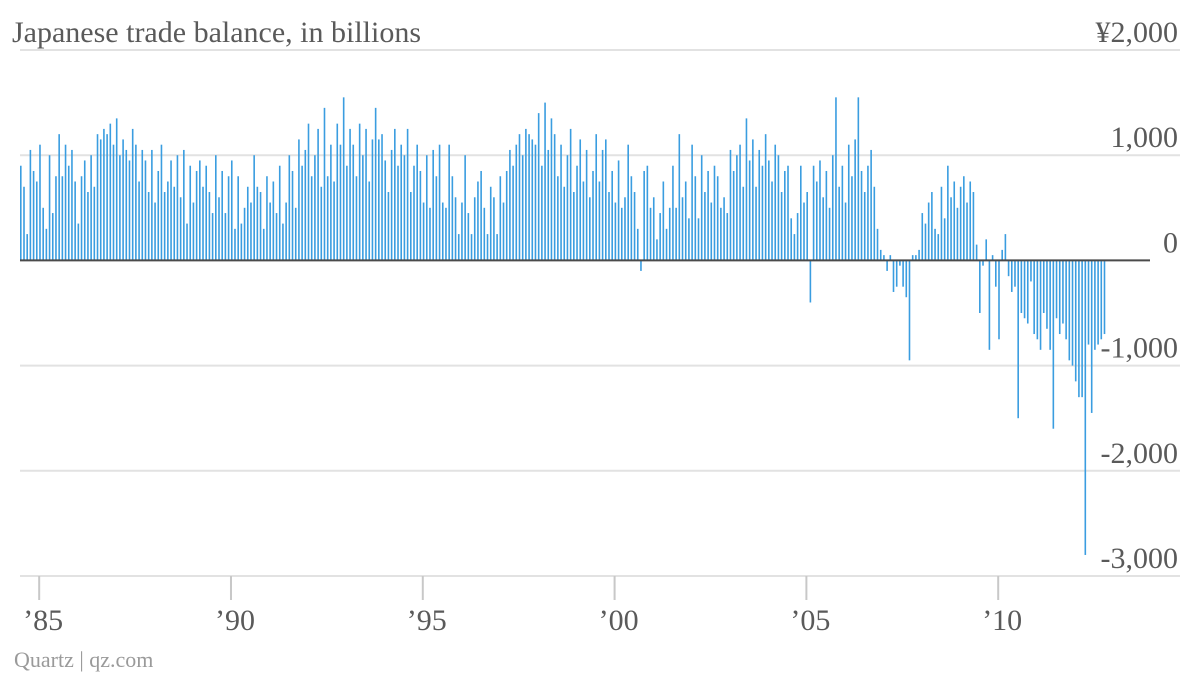 Image resolution: width=1200 pixels, height=676 pixels. Describe the element at coordinates (83, 659) in the screenshot. I see `source-credit: Quartz | qz.com` at that location.